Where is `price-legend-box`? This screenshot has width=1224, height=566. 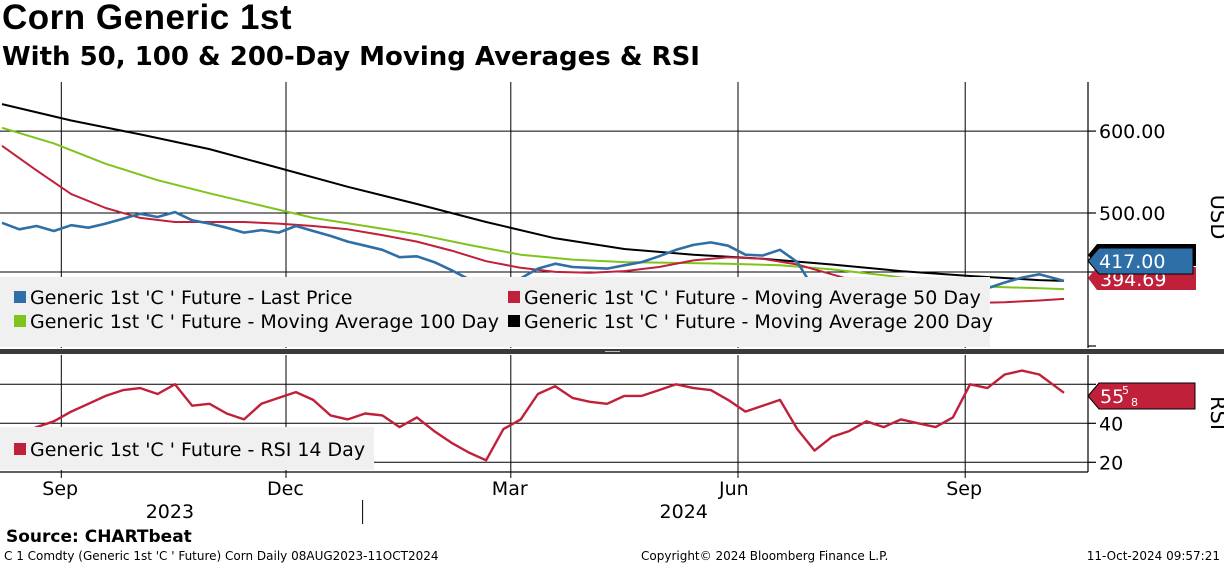 price-legend-box is located at coordinates (495, 312).